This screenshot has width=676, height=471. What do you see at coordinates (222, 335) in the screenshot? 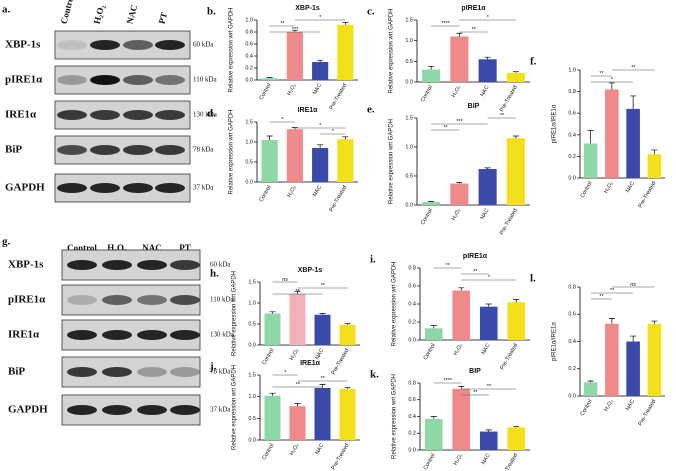
I see `size-label: 130 kDa` at bounding box center [222, 335].